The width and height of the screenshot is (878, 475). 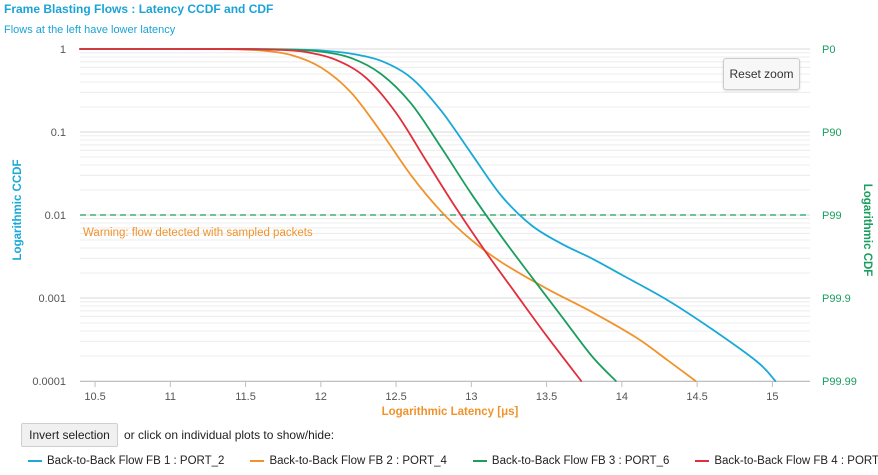 I want to click on x-tick-label: 12, so click(x=321, y=397).